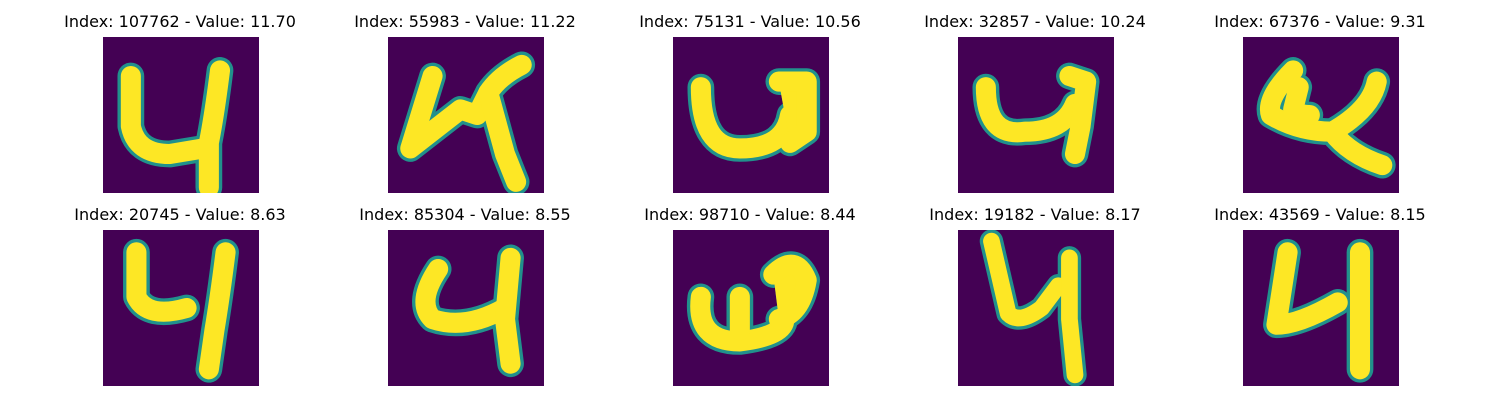 This screenshot has height=400, width=1500. I want to click on panel-title: Index: 85304 - Value: 8.55, so click(465, 214).